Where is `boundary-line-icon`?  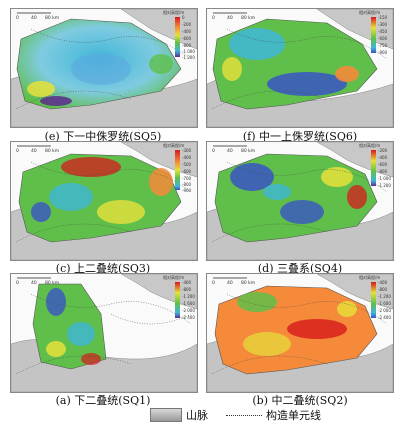 boundary-line-icon is located at coordinates (244, 415).